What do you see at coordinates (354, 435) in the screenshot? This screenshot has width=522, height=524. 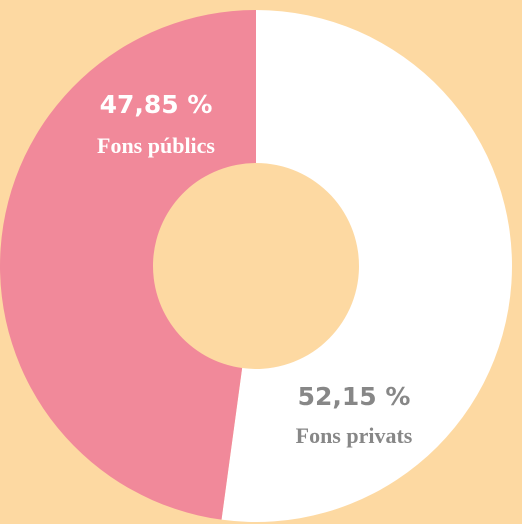 I see `category-label: Fons privats` at bounding box center [354, 435].